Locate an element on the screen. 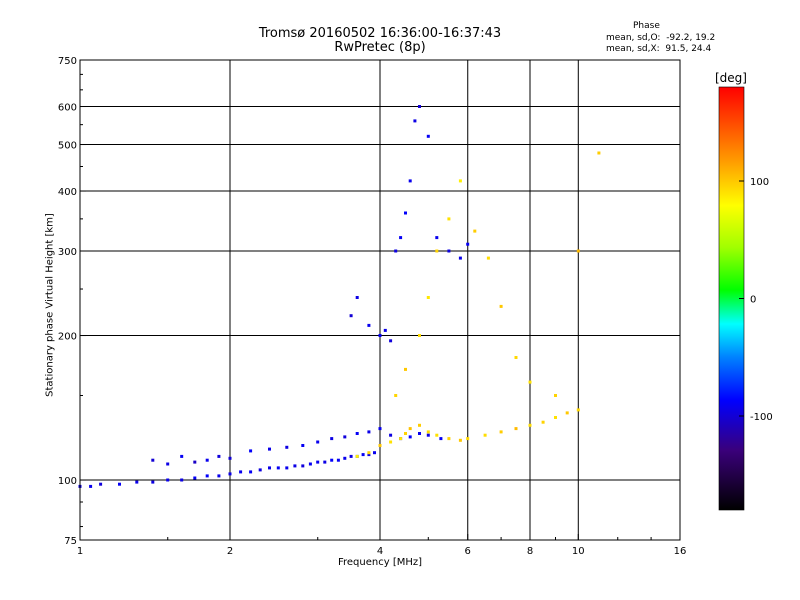 The image size is (800, 600). y-tick-label: 200 is located at coordinates (67, 337).